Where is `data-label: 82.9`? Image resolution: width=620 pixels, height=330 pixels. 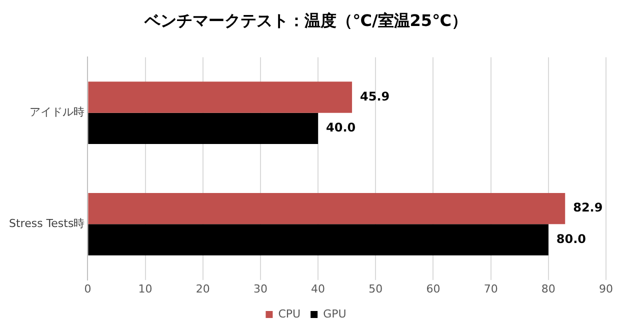 data-label: 82.9 is located at coordinates (588, 207).